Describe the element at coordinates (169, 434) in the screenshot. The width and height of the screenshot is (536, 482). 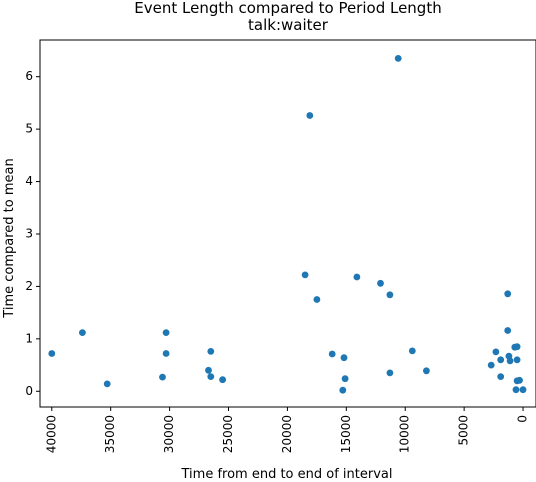
I see `x-tick-label: 30000` at that location.